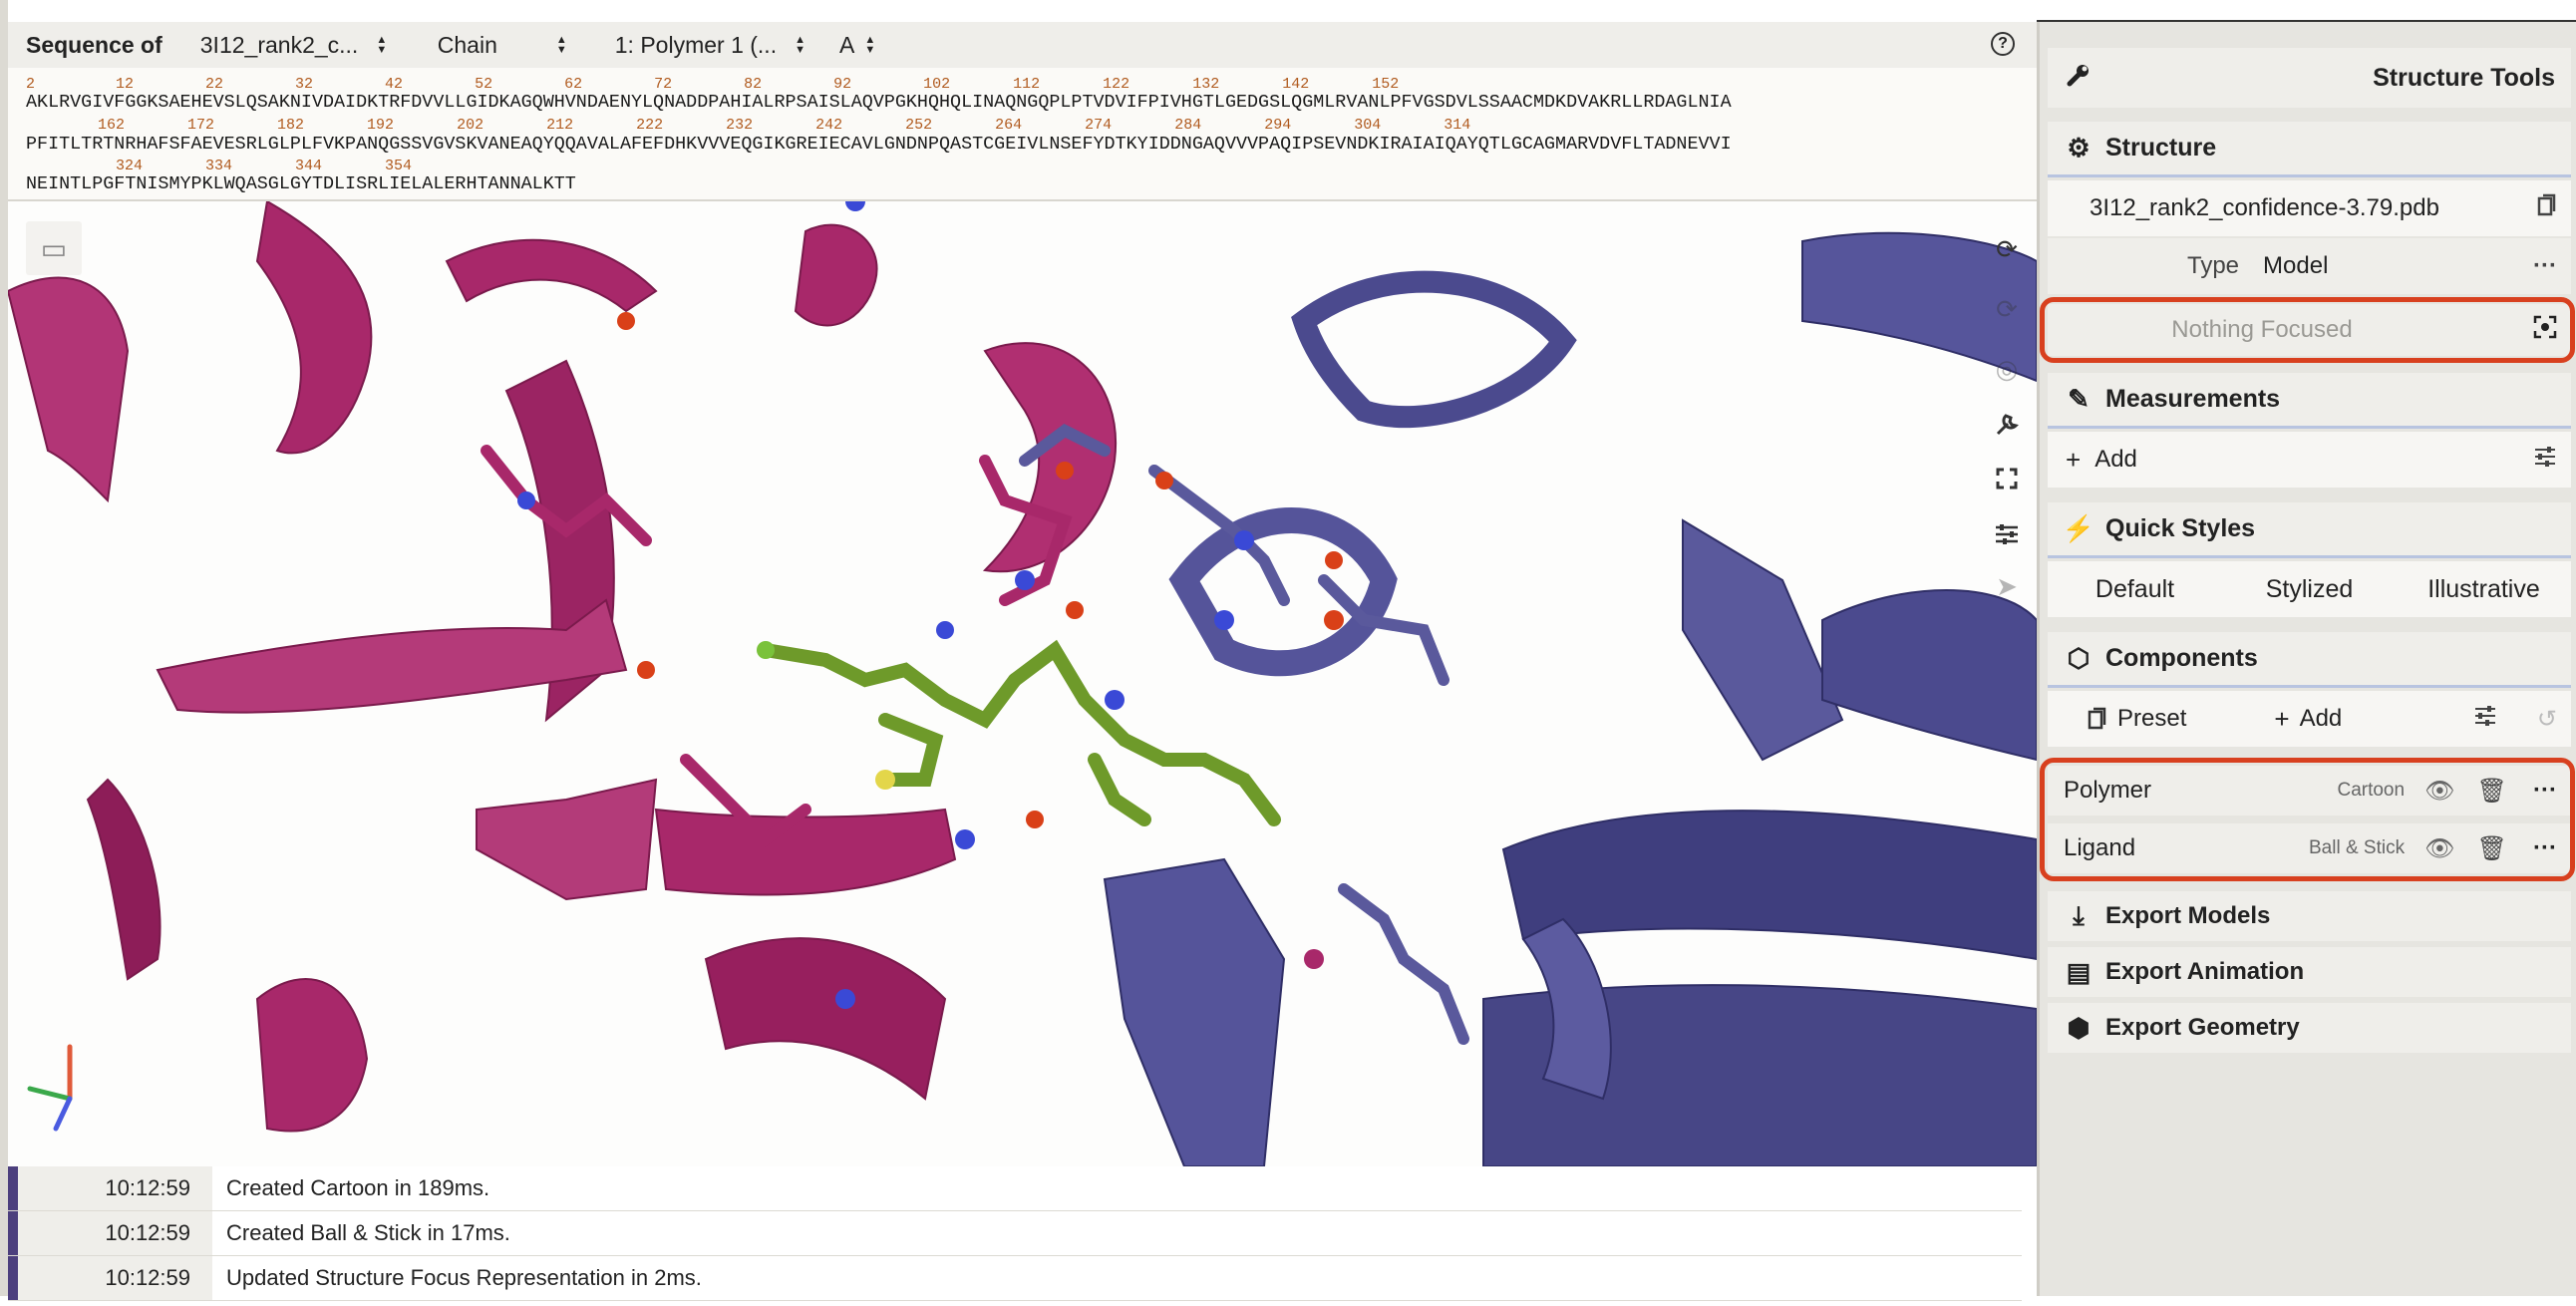  I want to click on panel-top-border, so click(2306, 21).